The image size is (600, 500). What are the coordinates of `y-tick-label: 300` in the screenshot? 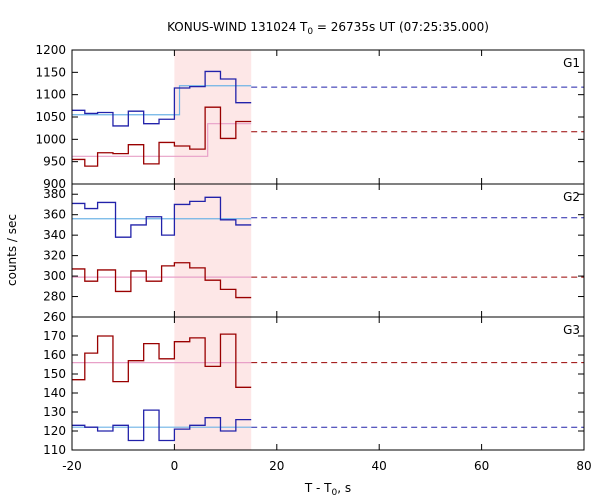 It's located at (54, 276).